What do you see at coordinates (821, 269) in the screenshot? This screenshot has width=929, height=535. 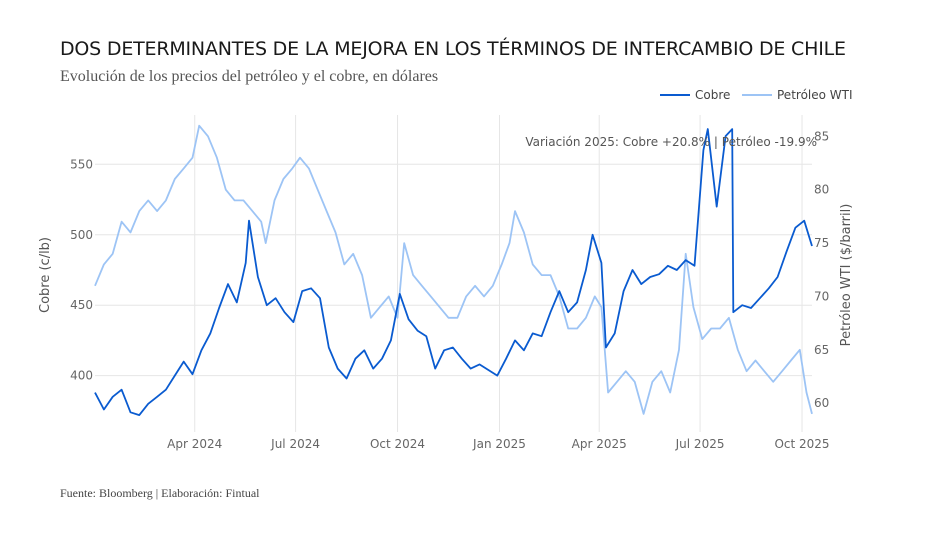 I see `right-axis: 60 65 70 75 80 85` at bounding box center [821, 269].